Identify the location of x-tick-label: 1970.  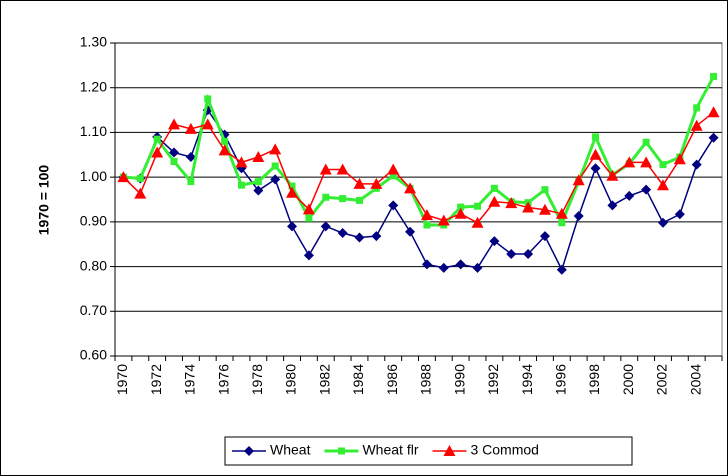
(122, 379).